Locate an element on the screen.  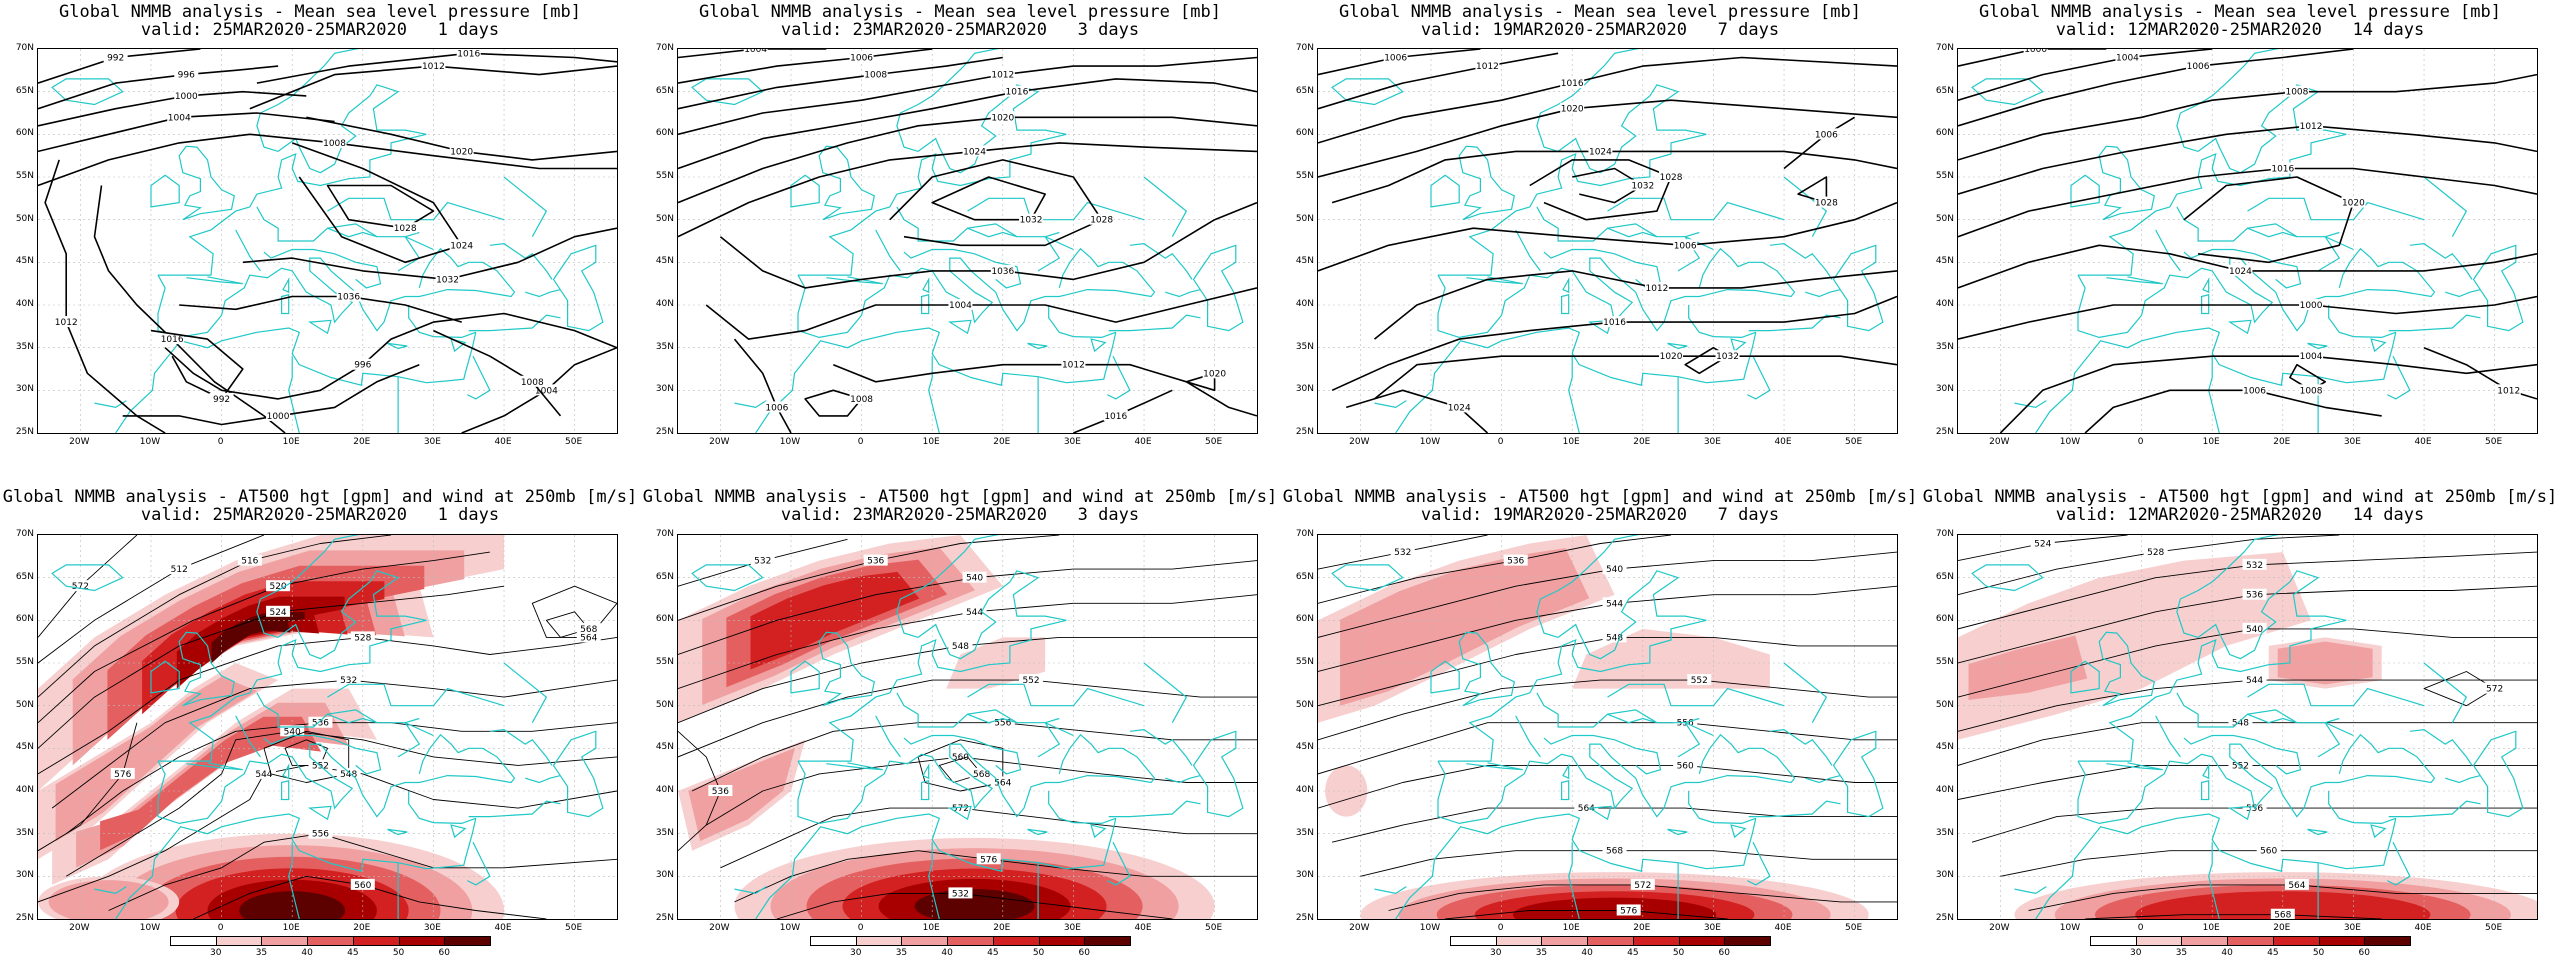
contour-label: 992 is located at coordinates (221, 398).